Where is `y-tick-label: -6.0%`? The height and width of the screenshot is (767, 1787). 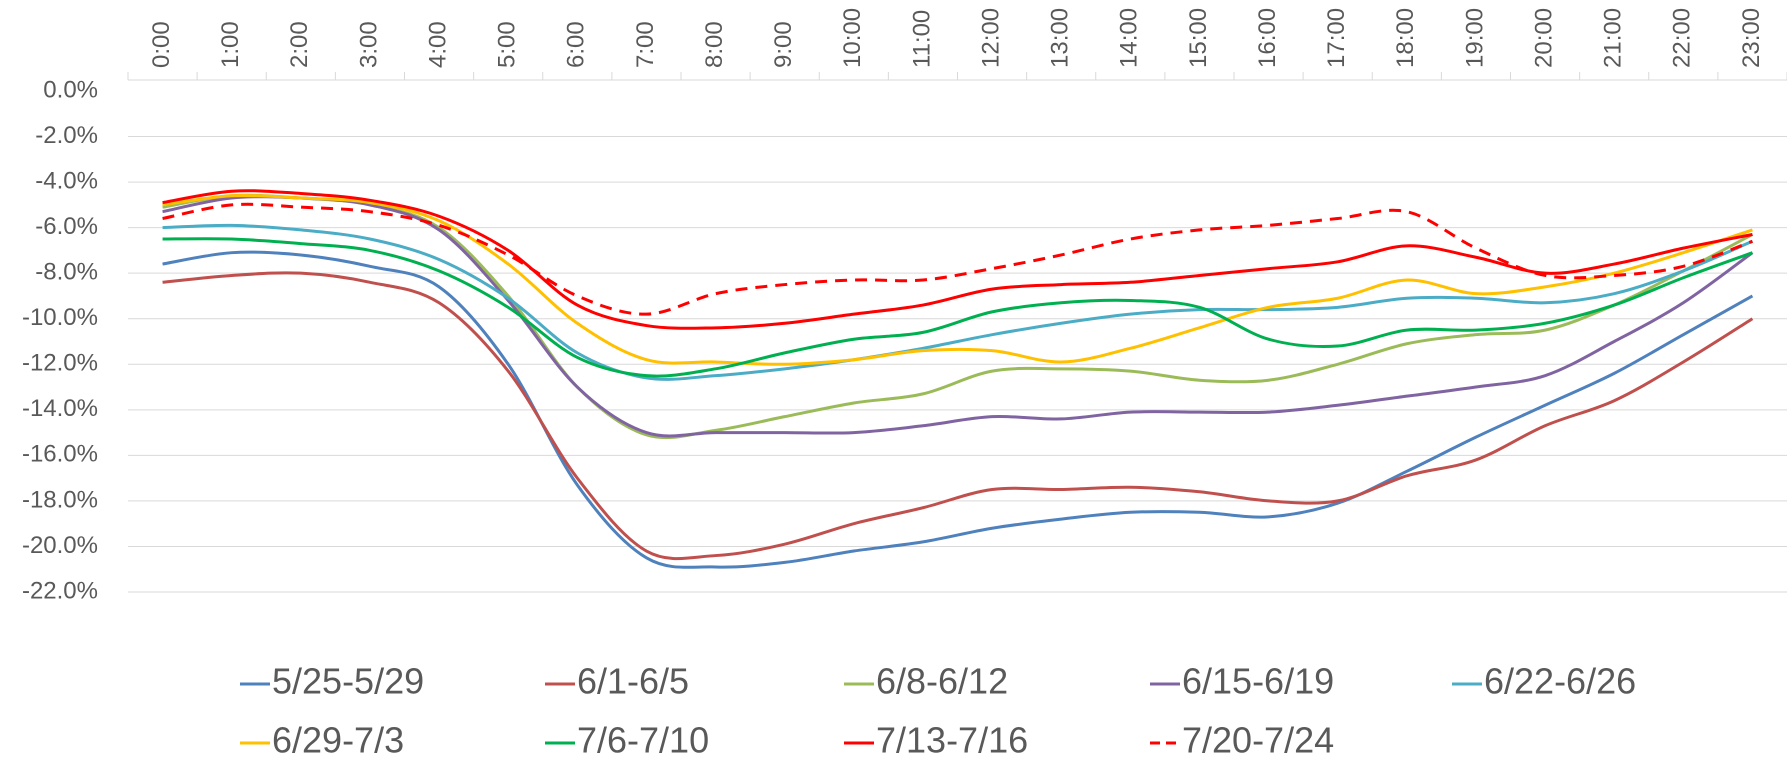
y-tick-label: -6.0% is located at coordinates (66, 226).